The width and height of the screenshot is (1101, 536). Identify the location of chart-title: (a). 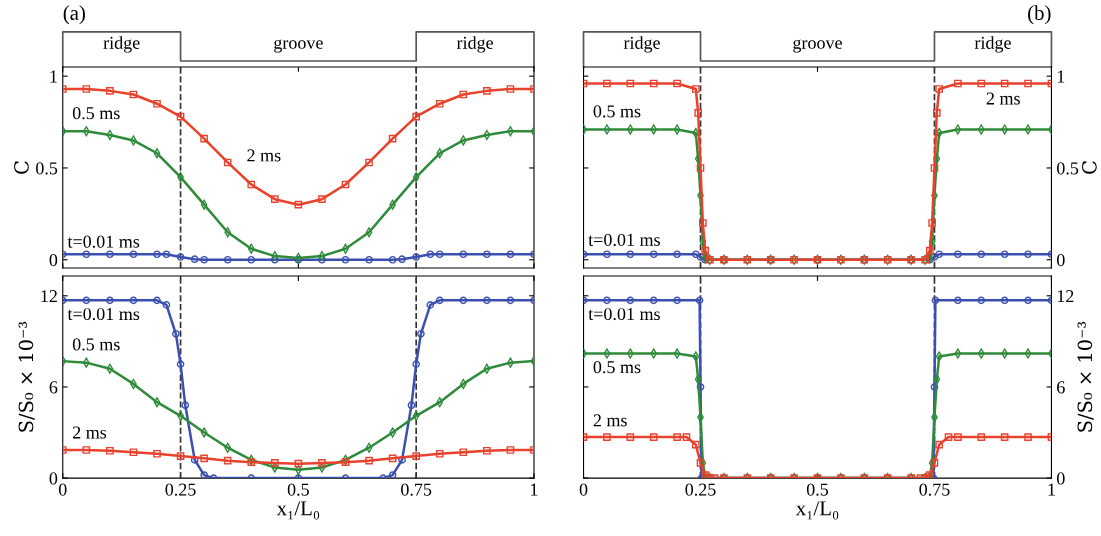
(74, 15).